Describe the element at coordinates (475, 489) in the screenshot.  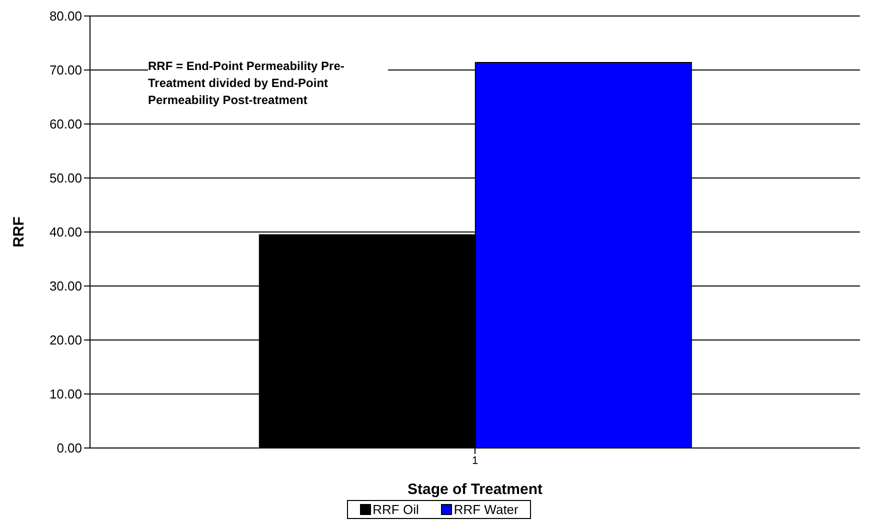
I see `x-axis-title: Stage of Treatment` at that location.